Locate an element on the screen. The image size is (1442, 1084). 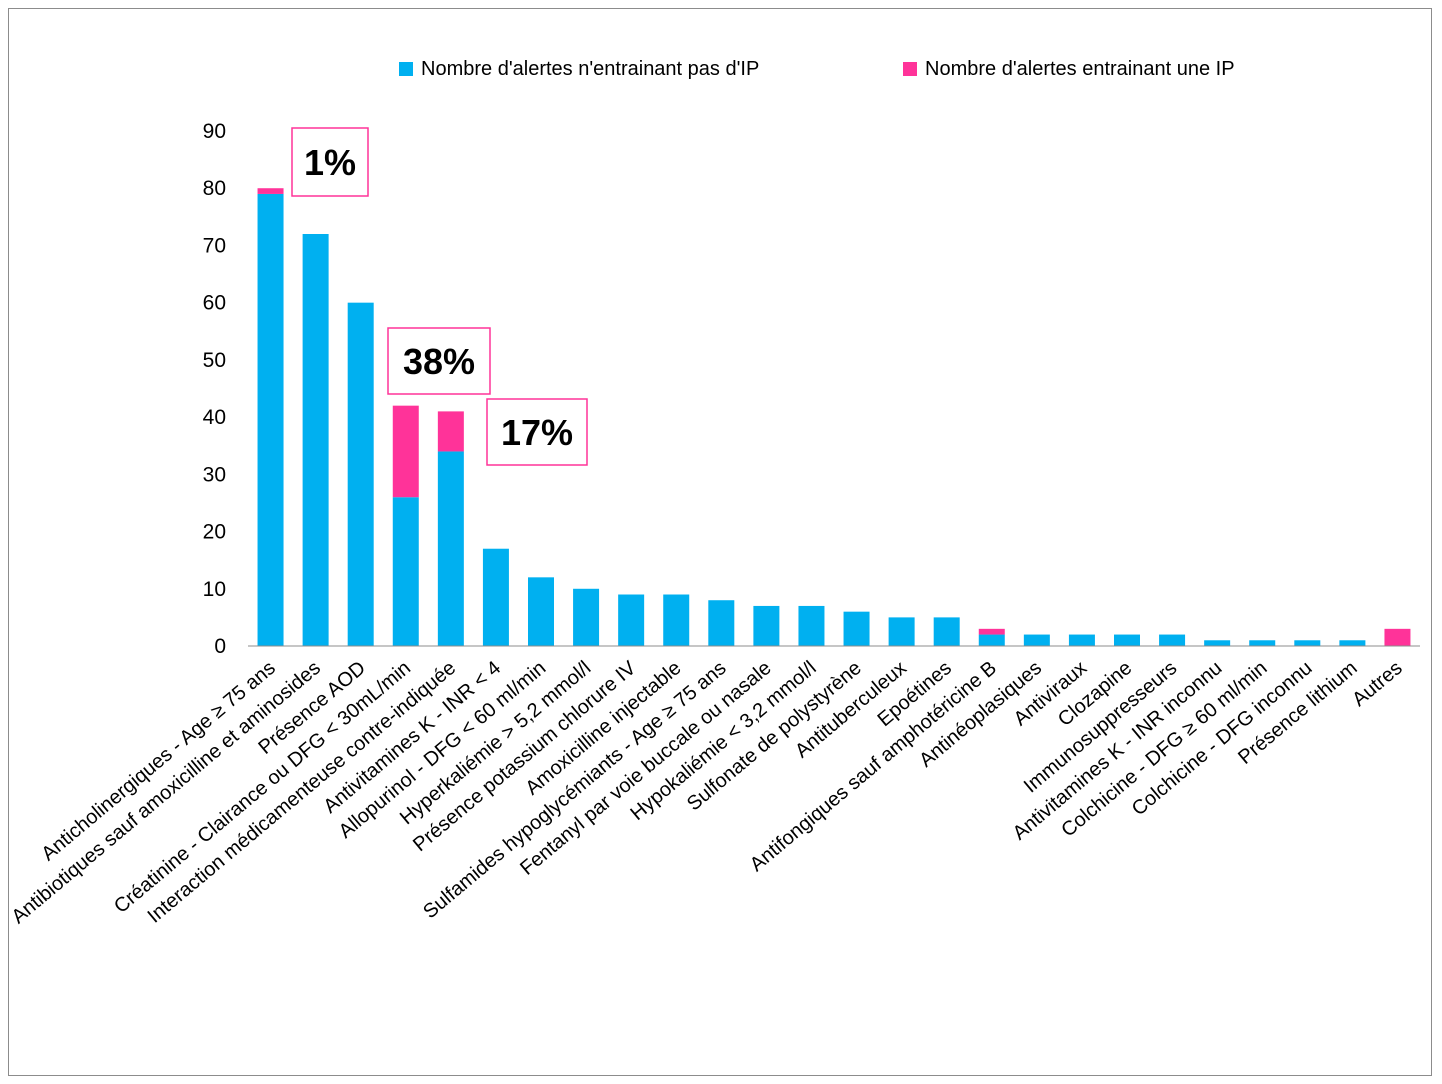
annotation-label: 17% is located at coordinates (537, 432).